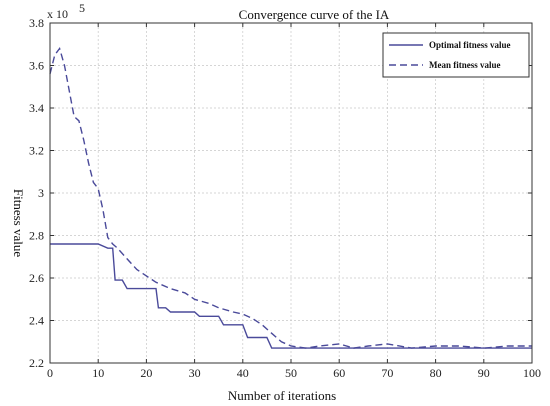 Image resolution: width=550 pixels, height=406 pixels. I want to click on y-axis-label: Fitness value, so click(18, 223).